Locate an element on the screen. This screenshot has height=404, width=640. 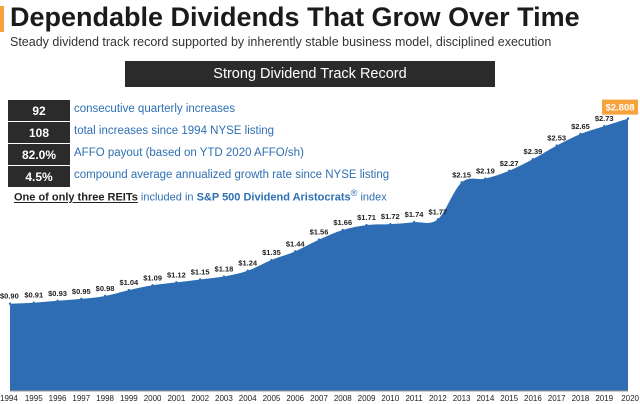
data-label: $2.53 is located at coordinates (556, 138).